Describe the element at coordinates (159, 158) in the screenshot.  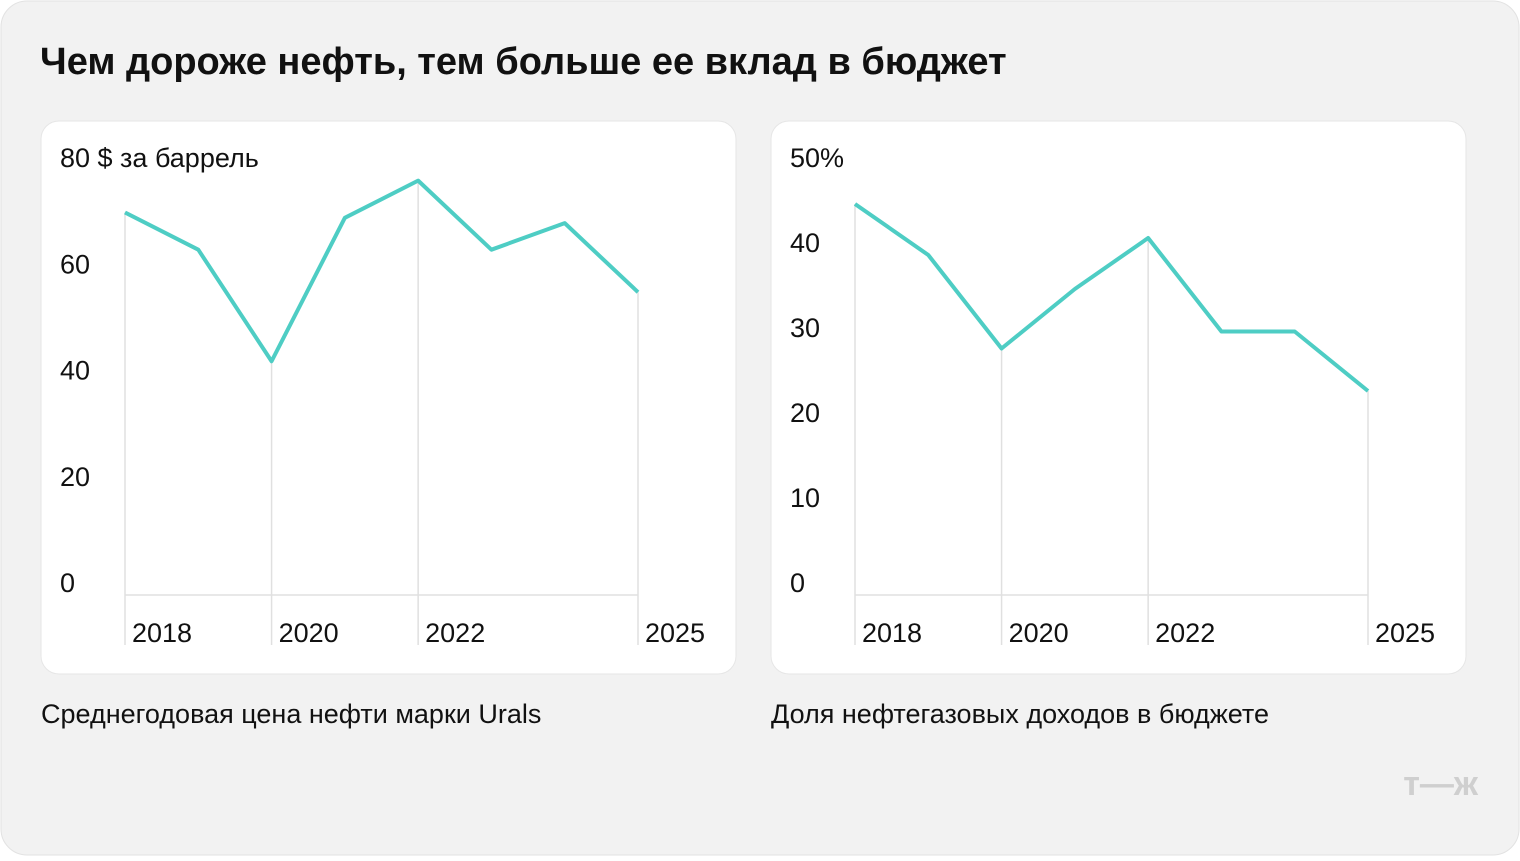
I see `y-tick-label: 80 $ за баррель` at that location.